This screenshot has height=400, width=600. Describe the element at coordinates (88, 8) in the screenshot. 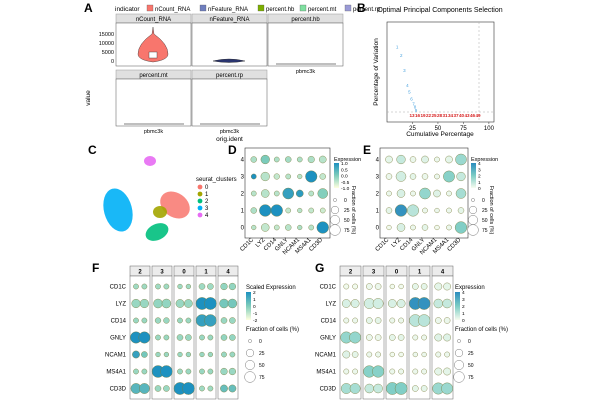

I see `panel-a-letter: A` at that location.